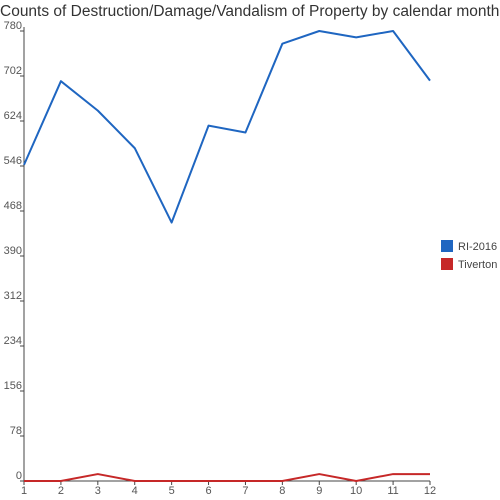 Image resolution: width=500 pixels, height=500 pixels. Describe the element at coordinates (13, 26) in the screenshot. I see `y-tick-label: 780` at that location.